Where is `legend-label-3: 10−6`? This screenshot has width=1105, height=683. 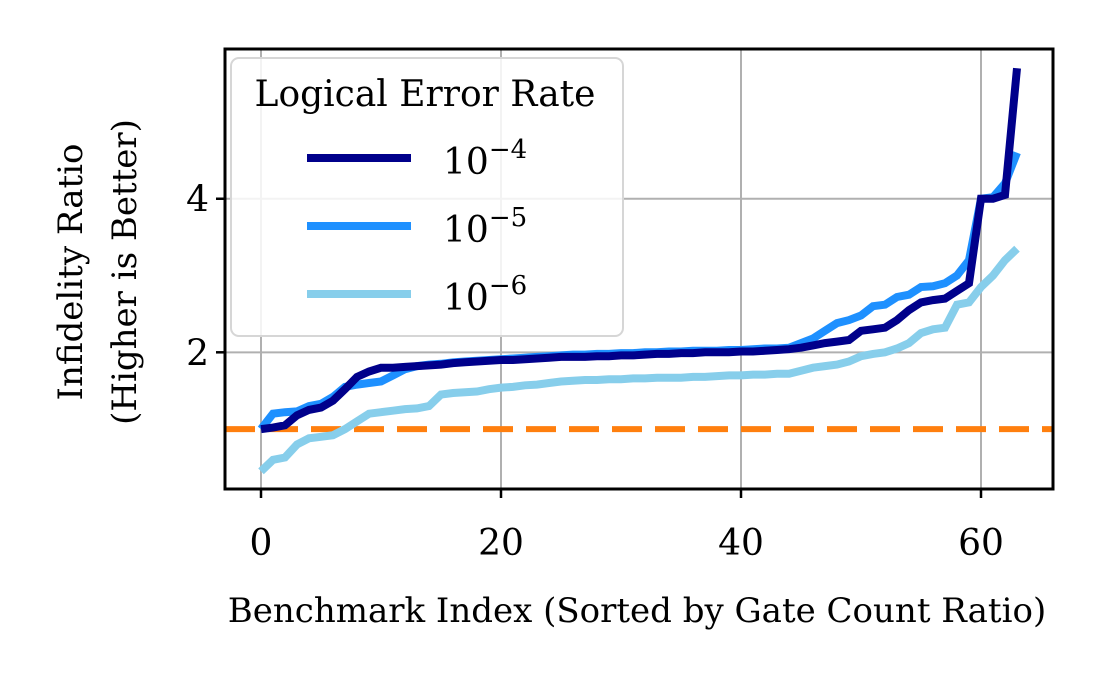 legend-label-3: 10−6 is located at coordinates (485, 295).